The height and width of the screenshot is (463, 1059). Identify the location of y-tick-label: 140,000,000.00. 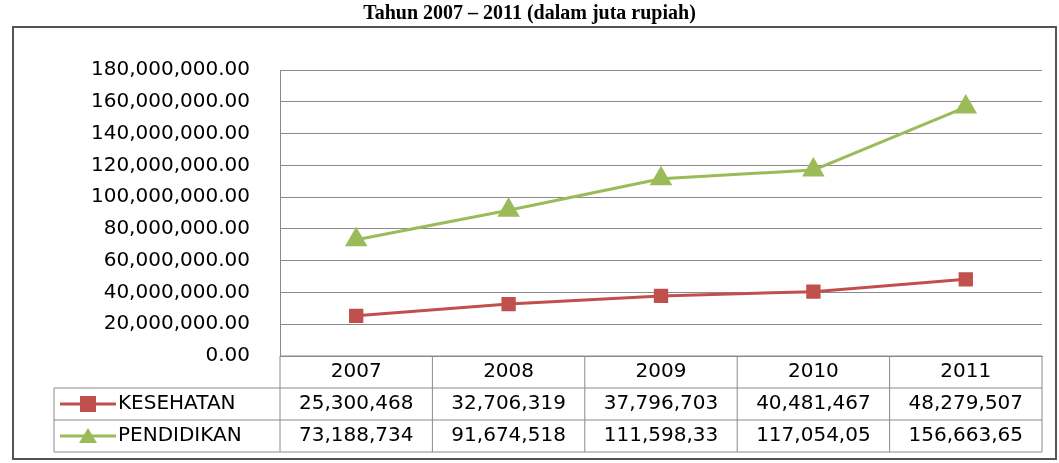
(170, 131).